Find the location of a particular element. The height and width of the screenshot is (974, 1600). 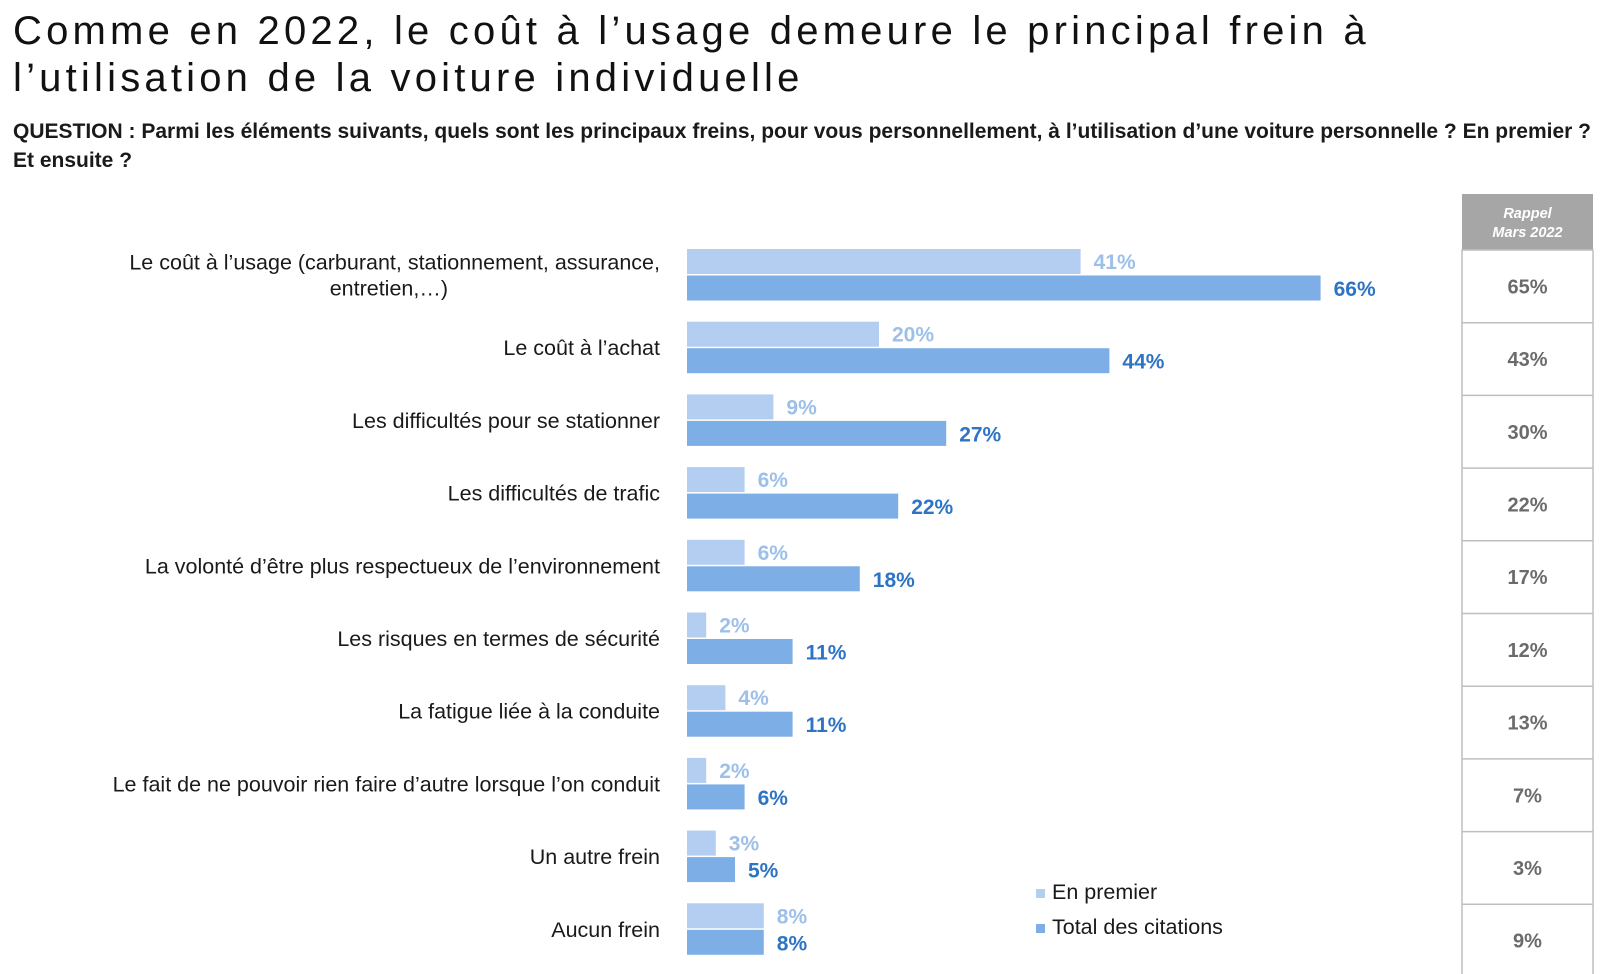

rappel-value: 7% is located at coordinates (1527, 796).